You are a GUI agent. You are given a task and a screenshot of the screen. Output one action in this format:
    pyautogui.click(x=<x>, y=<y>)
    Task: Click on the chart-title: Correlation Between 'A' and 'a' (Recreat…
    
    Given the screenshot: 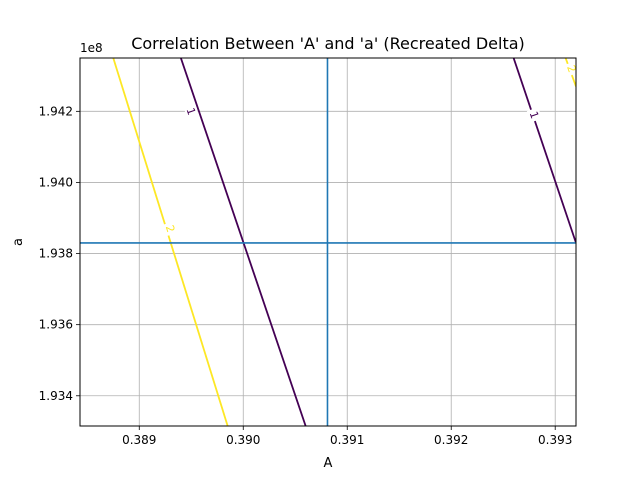 What is the action you would take?
    pyautogui.click(x=328, y=43)
    